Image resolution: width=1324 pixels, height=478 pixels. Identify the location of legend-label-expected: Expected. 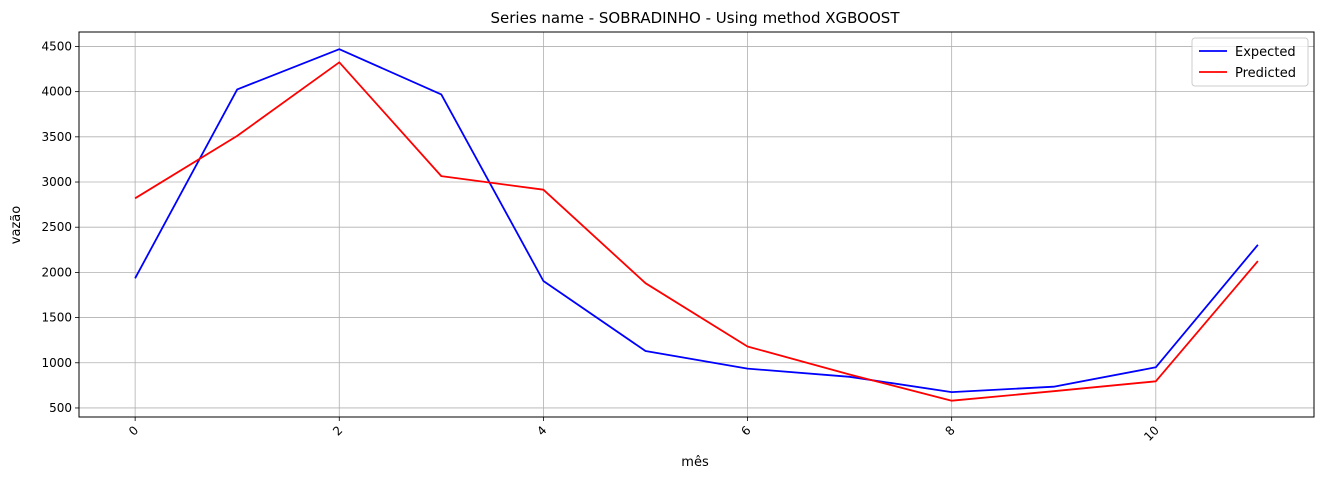
(1265, 52).